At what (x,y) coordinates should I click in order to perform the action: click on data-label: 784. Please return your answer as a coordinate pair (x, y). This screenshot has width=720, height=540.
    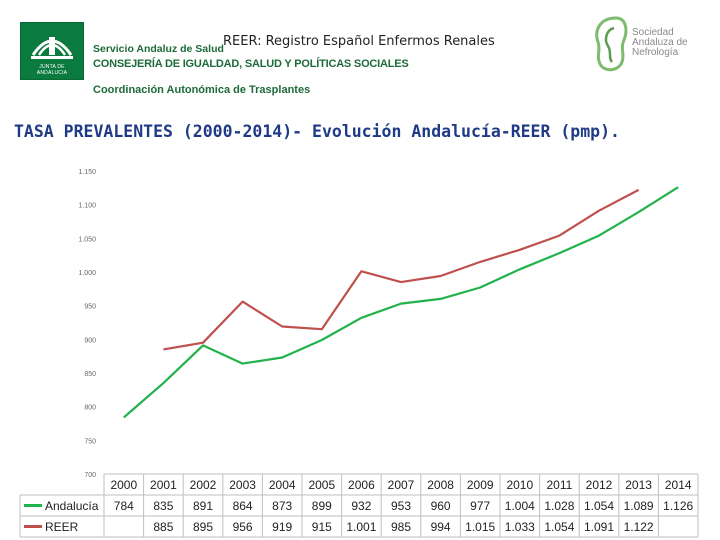
    Looking at the image, I should click on (124, 506).